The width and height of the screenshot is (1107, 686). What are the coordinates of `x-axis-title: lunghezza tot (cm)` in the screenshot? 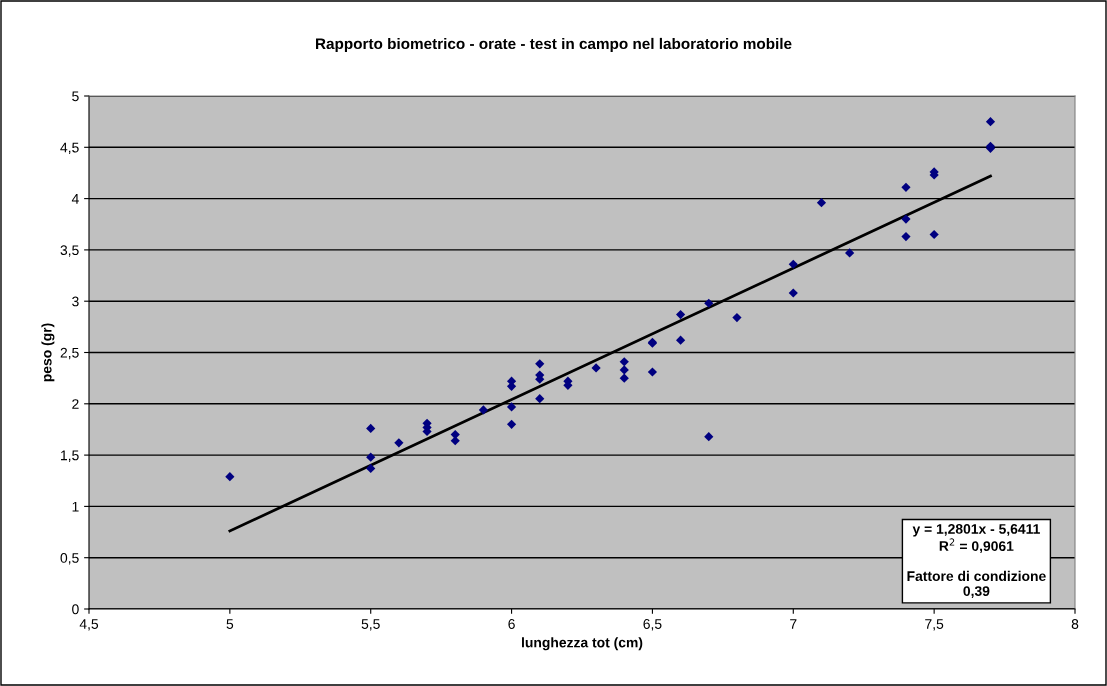 It's located at (582, 644).